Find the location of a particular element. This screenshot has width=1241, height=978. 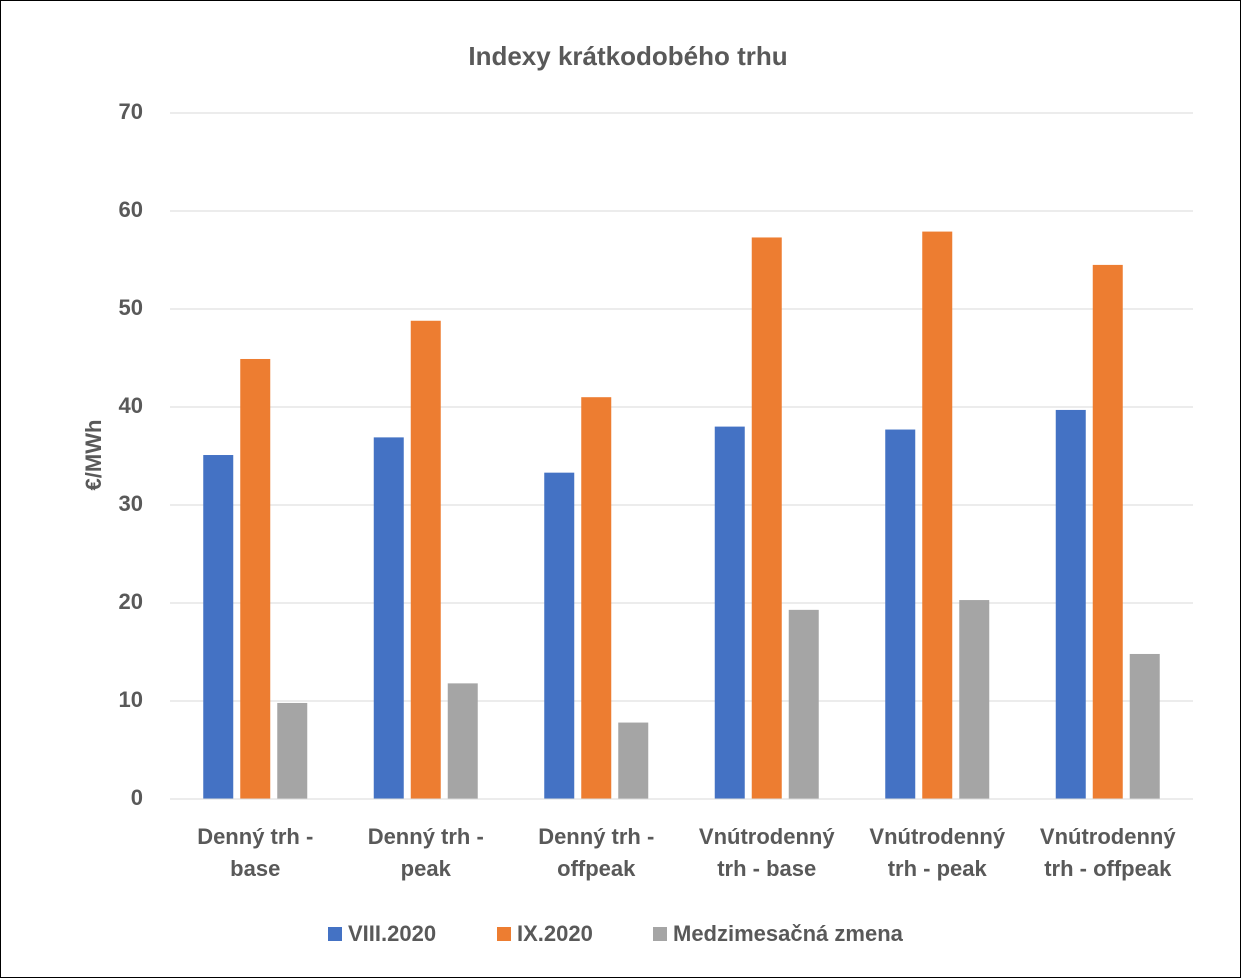

x-tick-label: Denný trh -offpeak is located at coordinates (596, 852).